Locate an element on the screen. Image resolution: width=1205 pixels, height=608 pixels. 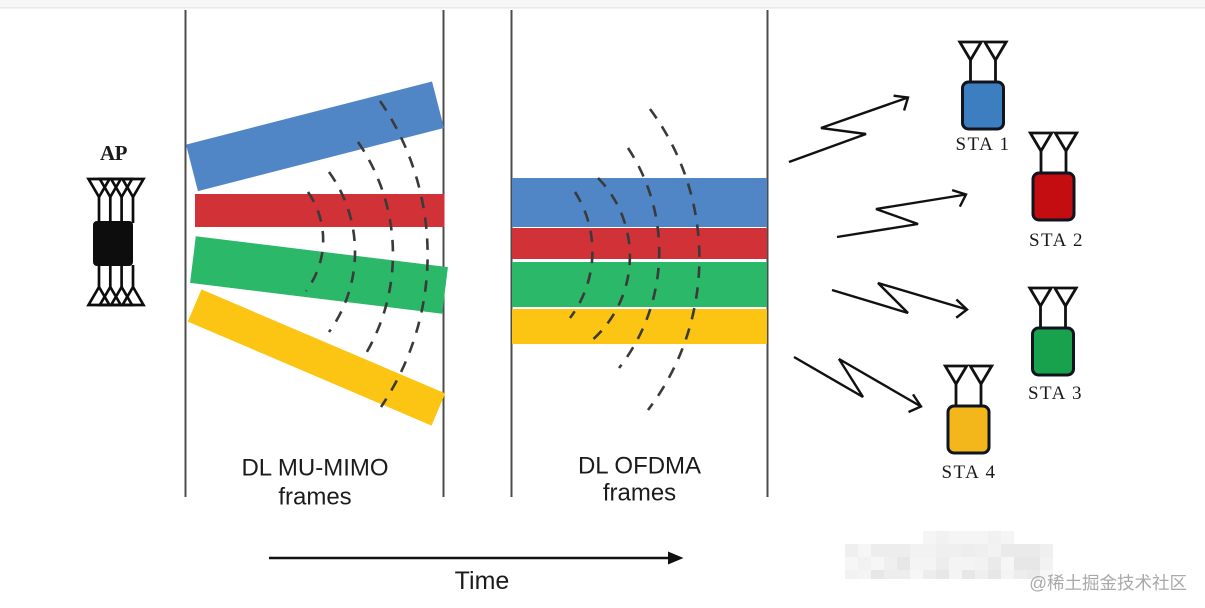
svg-text: STA 4 is located at coordinates (968, 472).